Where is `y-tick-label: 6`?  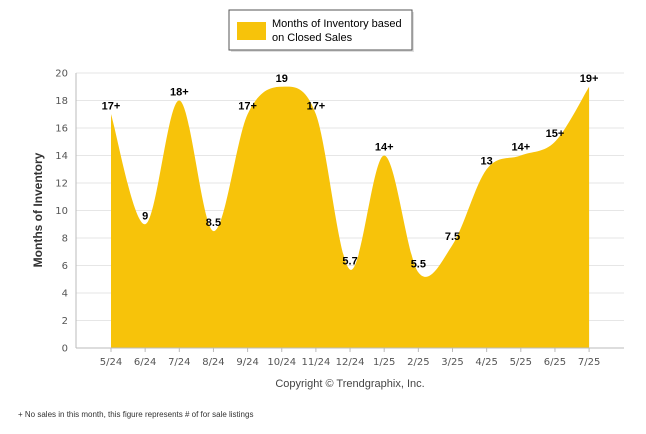 y-tick-label: 6 is located at coordinates (65, 266).